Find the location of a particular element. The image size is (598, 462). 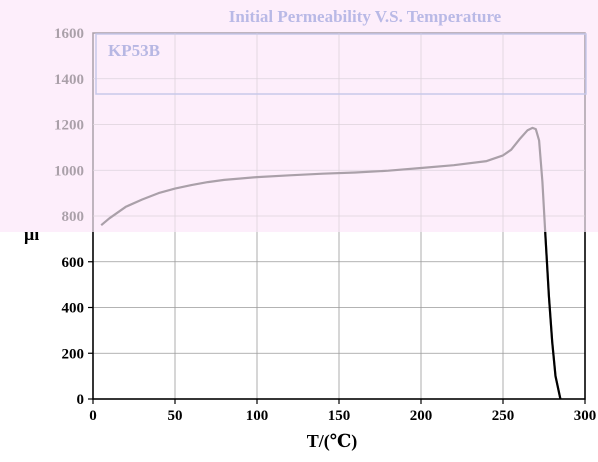

chart-title: Initial Permeability V.S. Temperature is located at coordinates (365, 16).